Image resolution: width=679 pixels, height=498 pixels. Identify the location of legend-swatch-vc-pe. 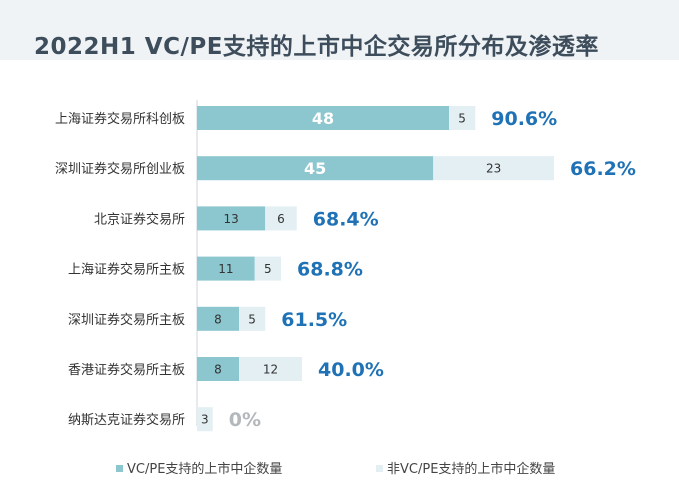
(119, 468).